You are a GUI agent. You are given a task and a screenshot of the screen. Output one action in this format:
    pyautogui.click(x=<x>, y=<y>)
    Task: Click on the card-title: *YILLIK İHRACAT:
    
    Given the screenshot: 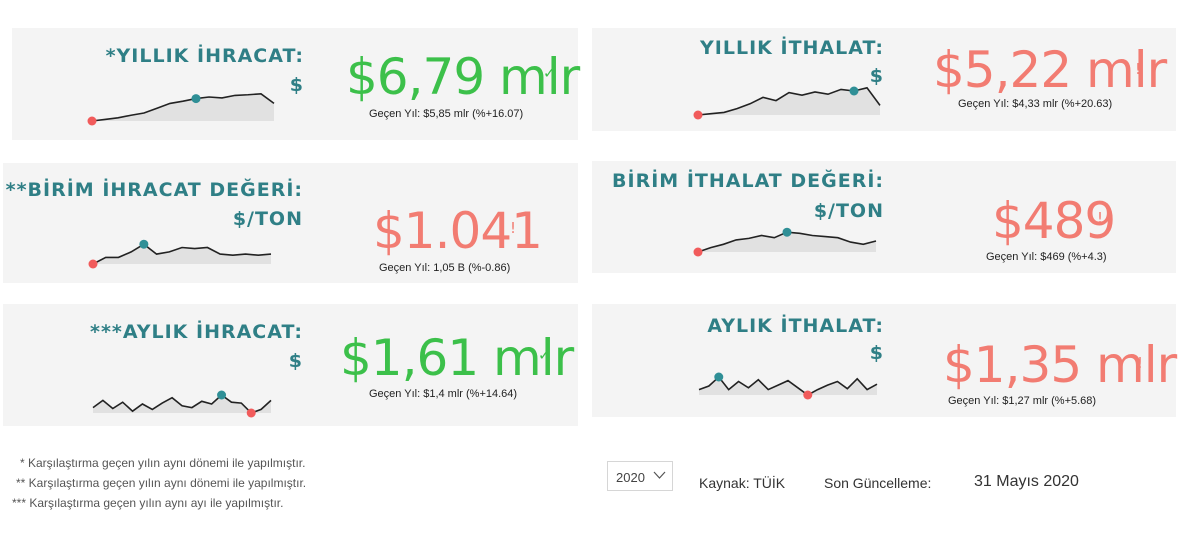 What is the action you would take?
    pyautogui.click(x=204, y=56)
    